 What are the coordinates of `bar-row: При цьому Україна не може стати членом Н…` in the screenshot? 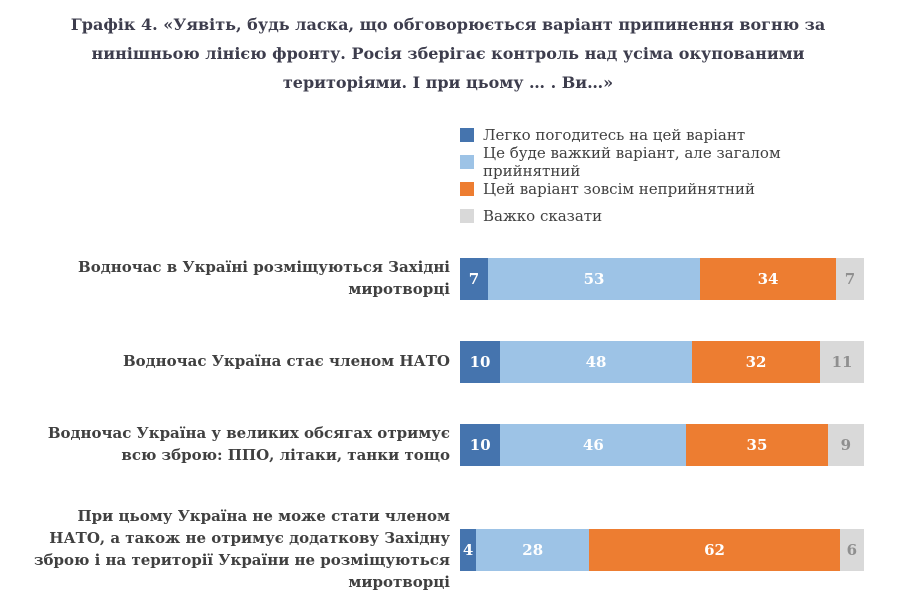 It's located at (443, 549).